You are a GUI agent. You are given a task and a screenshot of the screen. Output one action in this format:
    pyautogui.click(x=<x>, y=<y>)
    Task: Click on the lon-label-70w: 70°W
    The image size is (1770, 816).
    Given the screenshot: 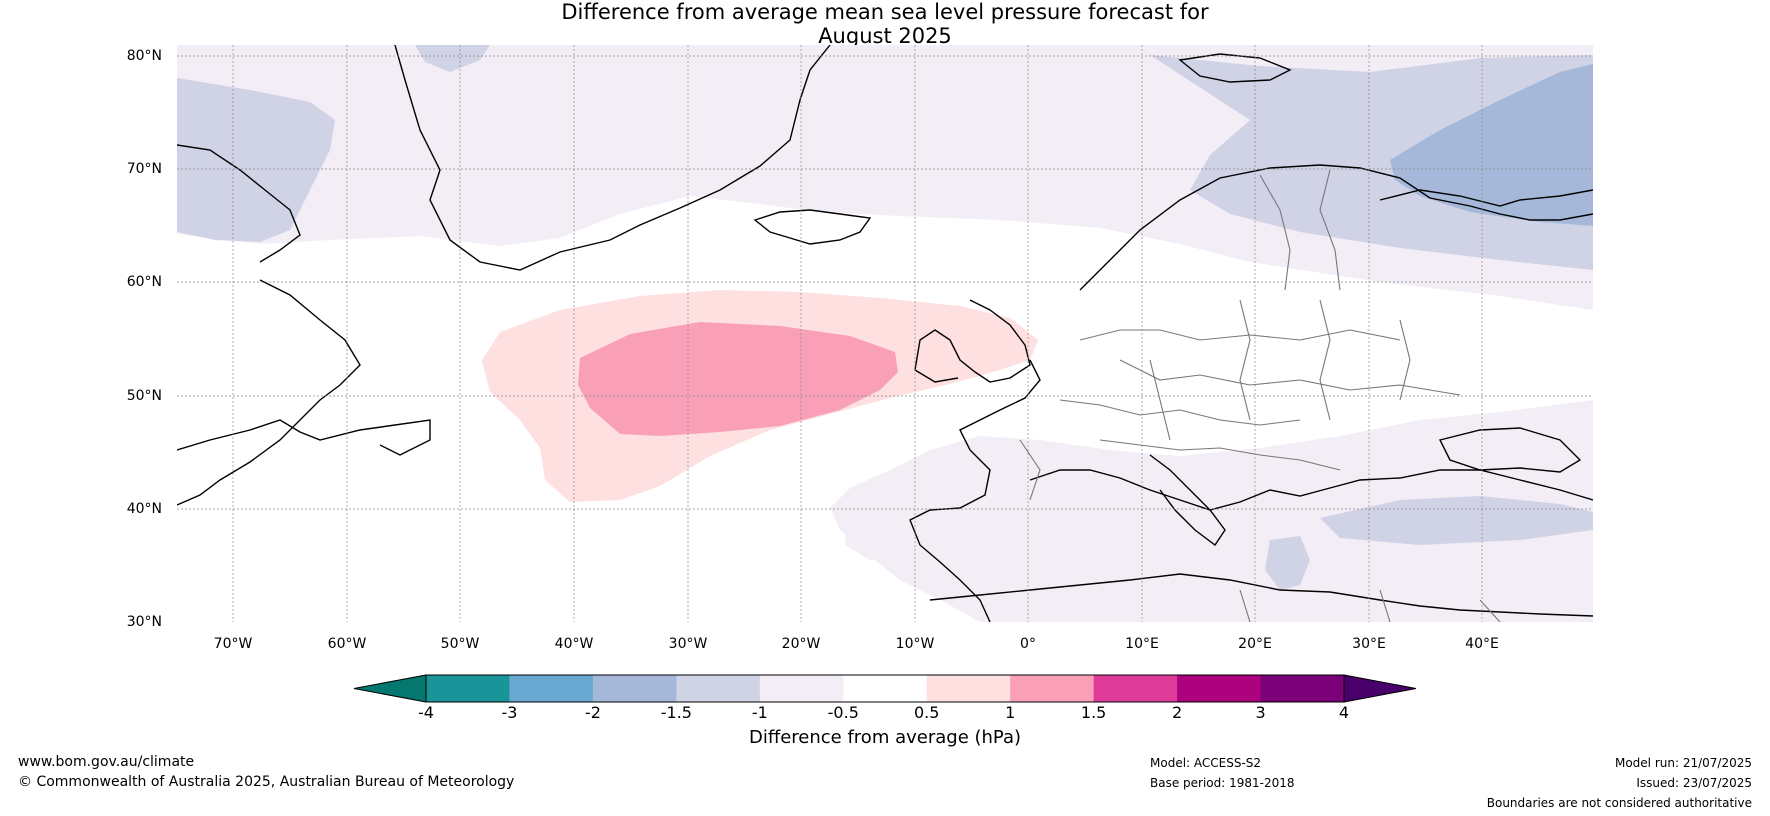 What is the action you would take?
    pyautogui.click(x=233, y=644)
    